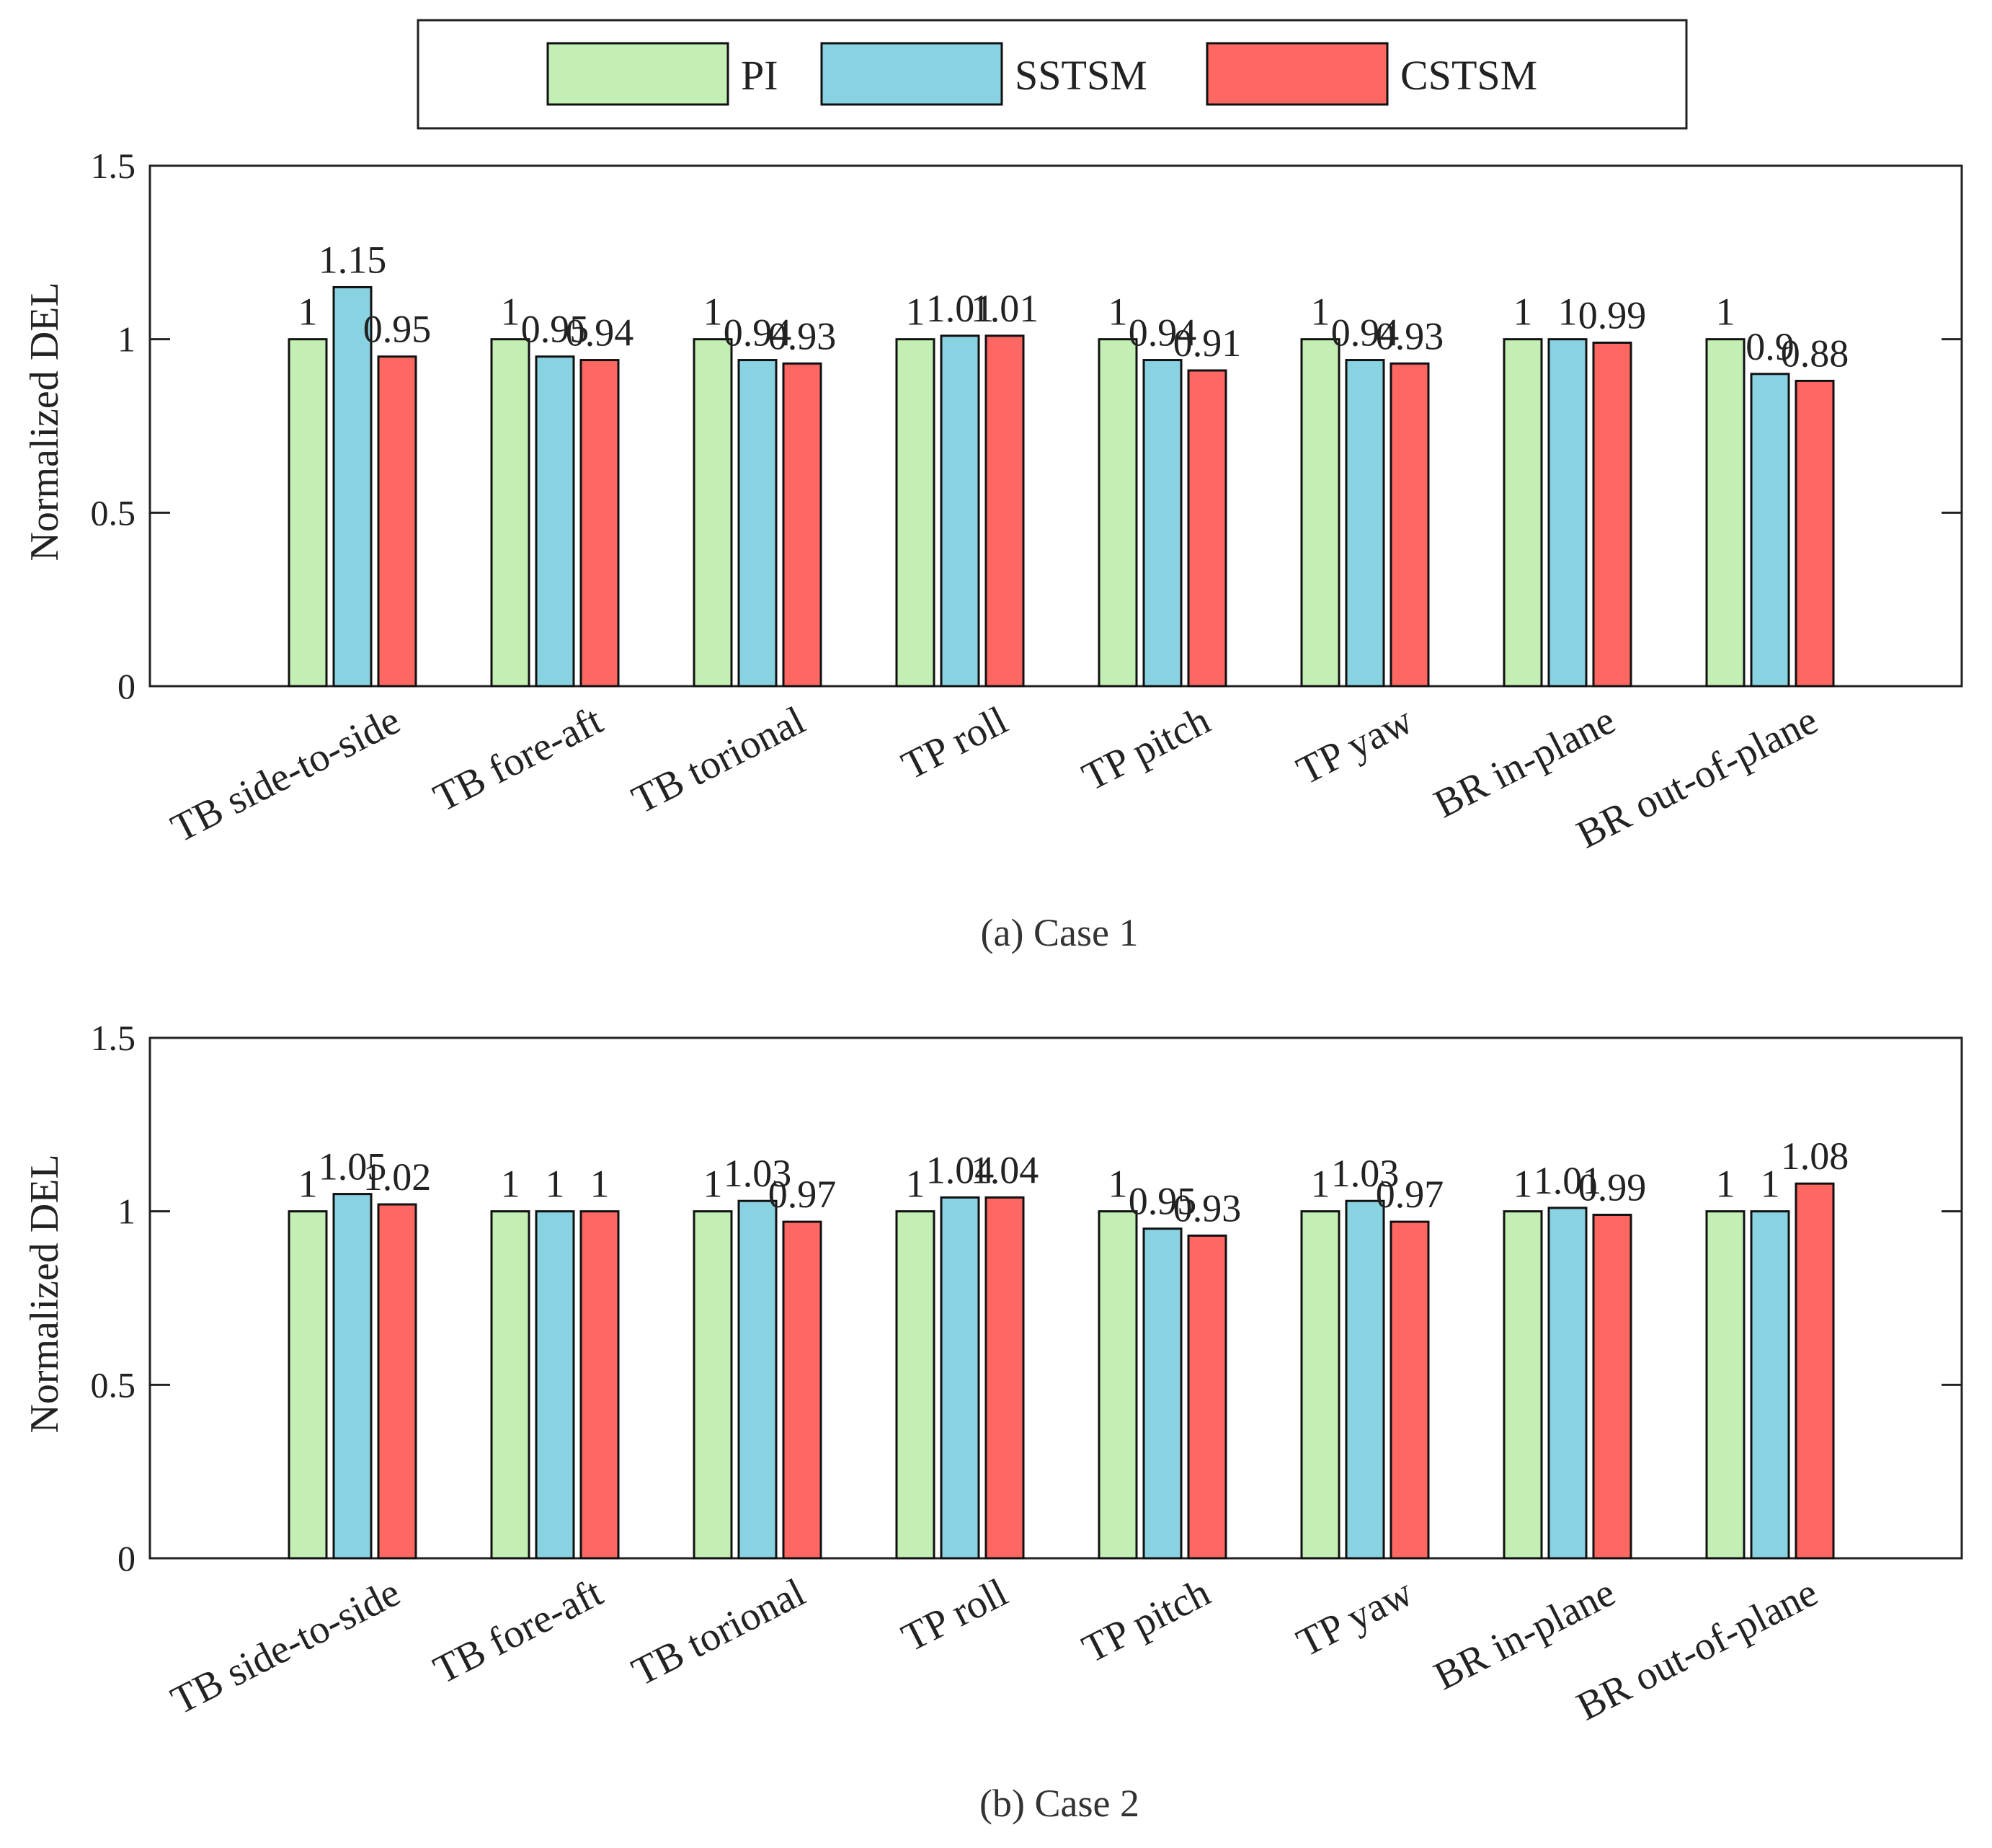 This screenshot has width=1992, height=1848. I want to click on y-tick-label-case-1: 0.5, so click(113, 512).